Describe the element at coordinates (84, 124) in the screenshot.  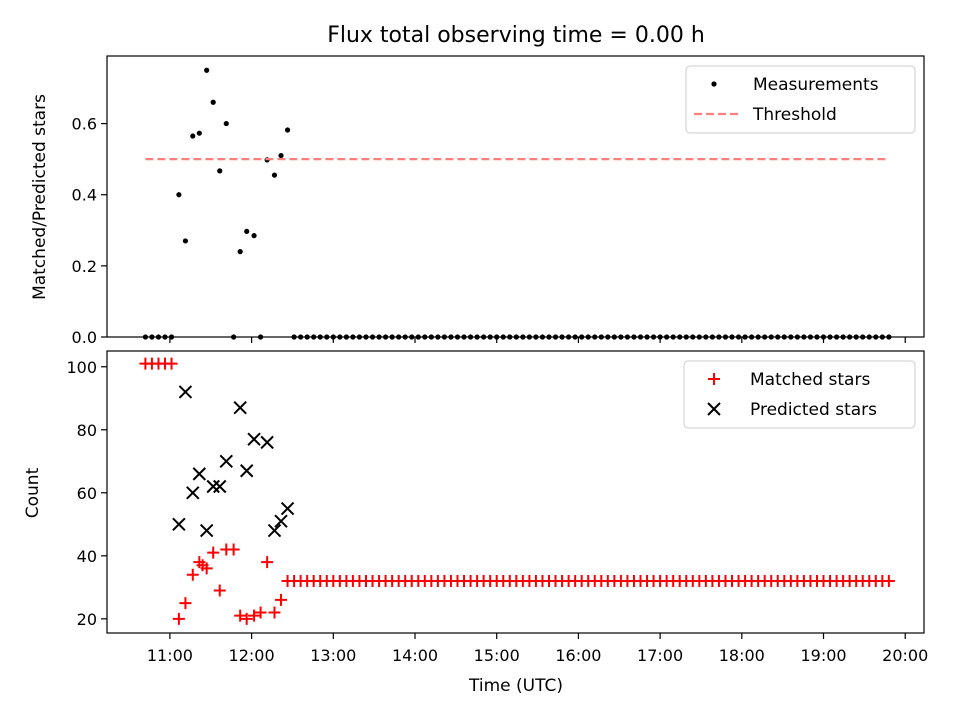
I see `y-tick-label: 0.6` at that location.